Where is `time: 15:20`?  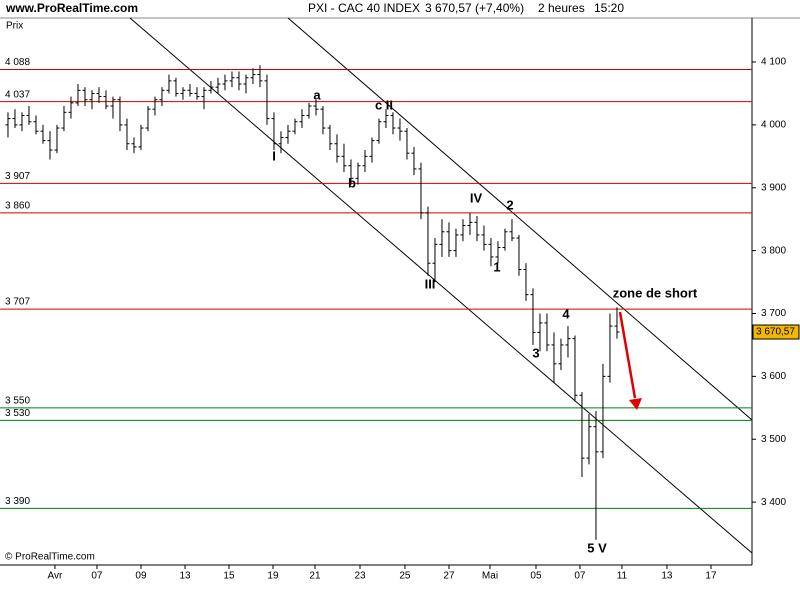
time: 15:20 is located at coordinates (609, 8).